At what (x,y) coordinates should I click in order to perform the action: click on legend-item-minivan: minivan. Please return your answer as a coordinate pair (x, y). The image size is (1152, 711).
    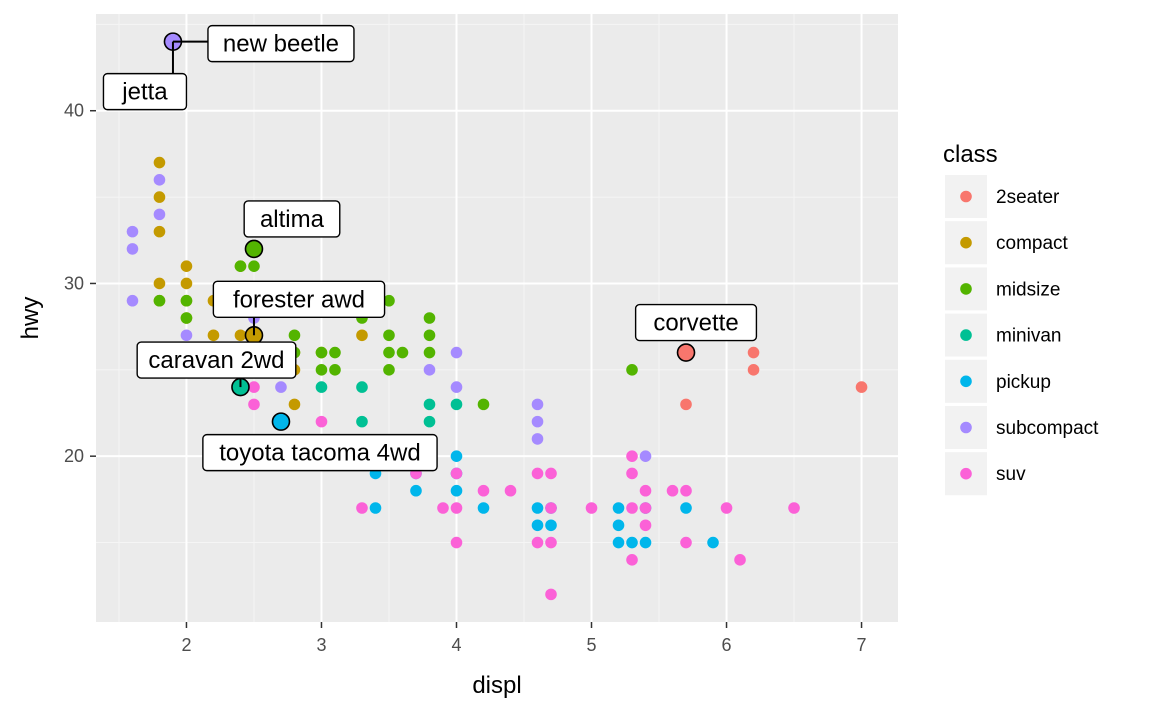
    Looking at the image, I should click on (1003, 335).